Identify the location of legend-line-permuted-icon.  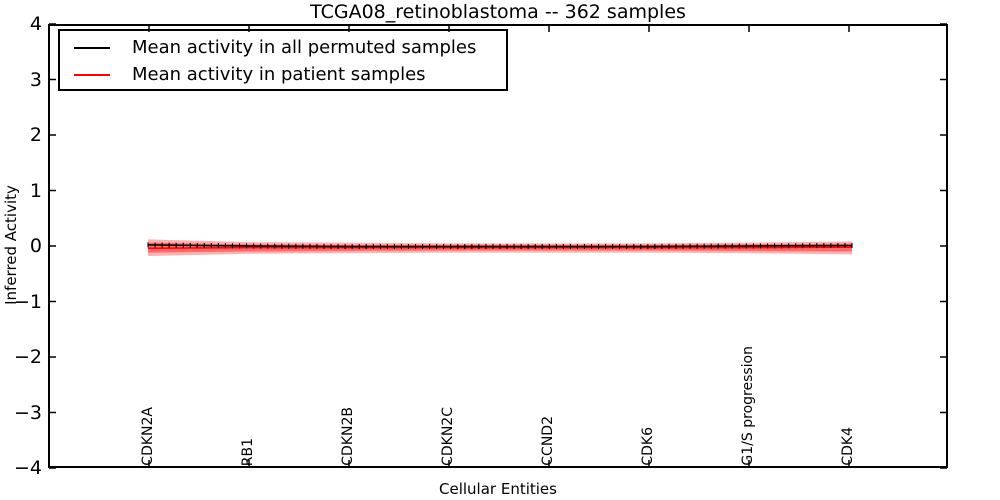
(92, 47).